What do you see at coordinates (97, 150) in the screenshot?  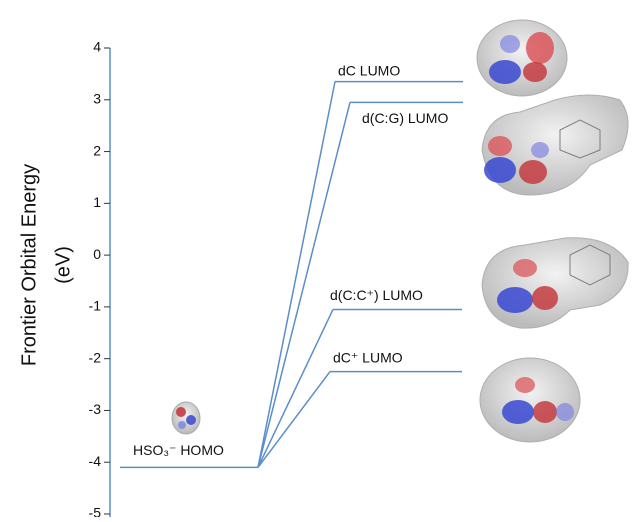 I see `y-tick-label: 2` at bounding box center [97, 150].